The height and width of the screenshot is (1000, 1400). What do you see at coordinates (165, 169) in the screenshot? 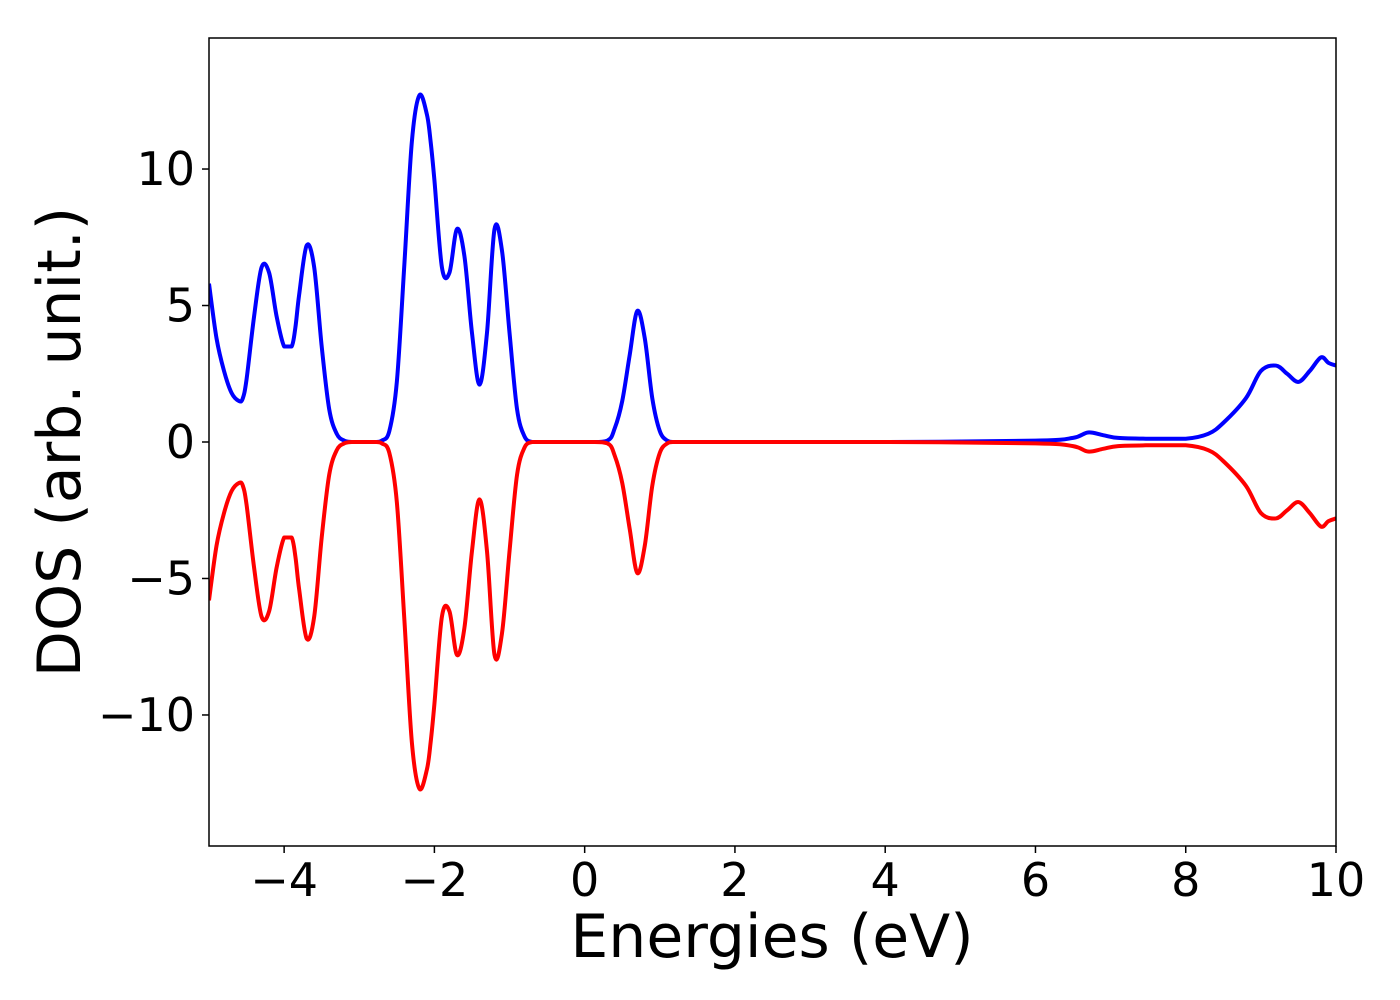
I see `y-tick-label: 10` at bounding box center [165, 169].